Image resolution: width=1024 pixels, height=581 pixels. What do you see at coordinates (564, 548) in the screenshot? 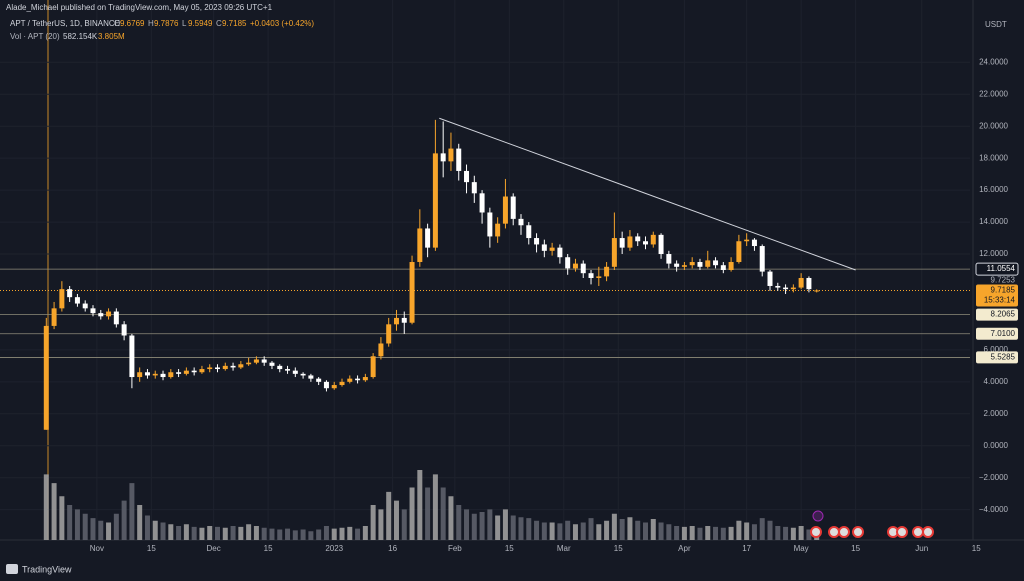
I see `x-tick-label: Mar` at bounding box center [564, 548].